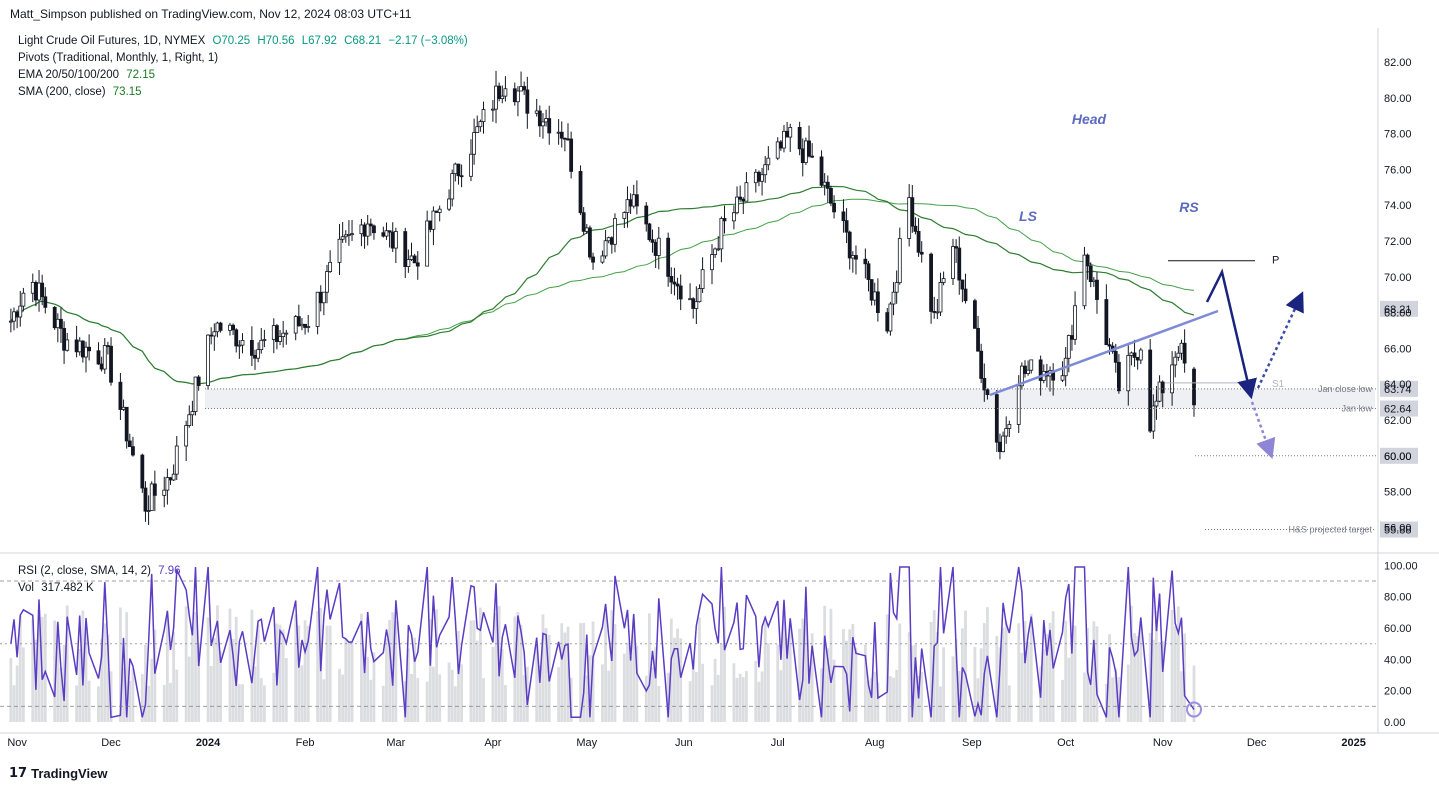 Image resolution: width=1439 pixels, height=792 pixels. I want to click on price-level-tag-text: 62.64, so click(1398, 410).